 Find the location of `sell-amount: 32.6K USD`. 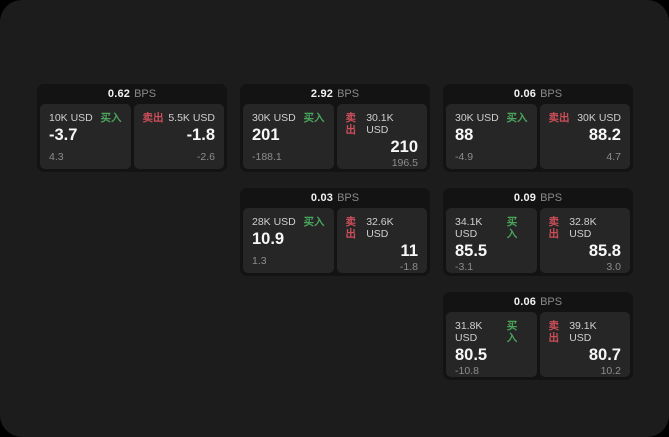

sell-amount: 32.6K USD is located at coordinates (380, 228).